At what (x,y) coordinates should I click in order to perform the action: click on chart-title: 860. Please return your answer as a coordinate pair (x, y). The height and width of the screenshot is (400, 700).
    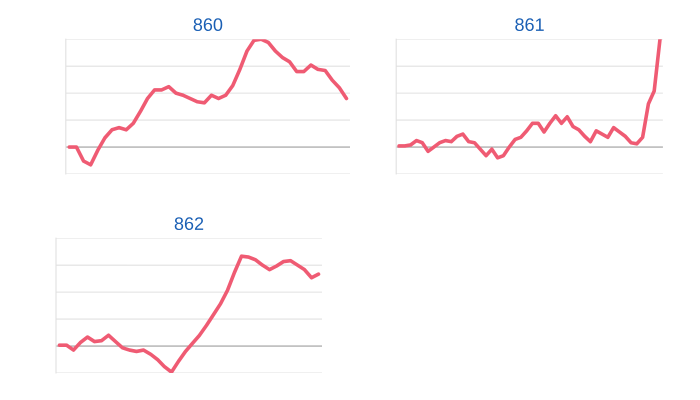
    Looking at the image, I should click on (208, 25).